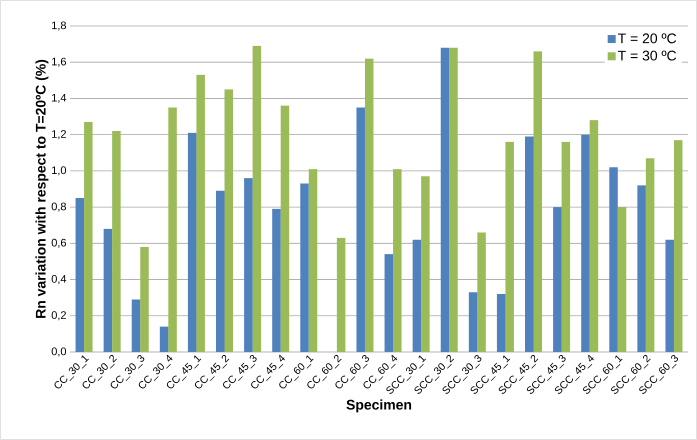 The image size is (697, 440). What do you see at coordinates (59, 279) in the screenshot?
I see `y-tick-label: 0,4` at bounding box center [59, 279].